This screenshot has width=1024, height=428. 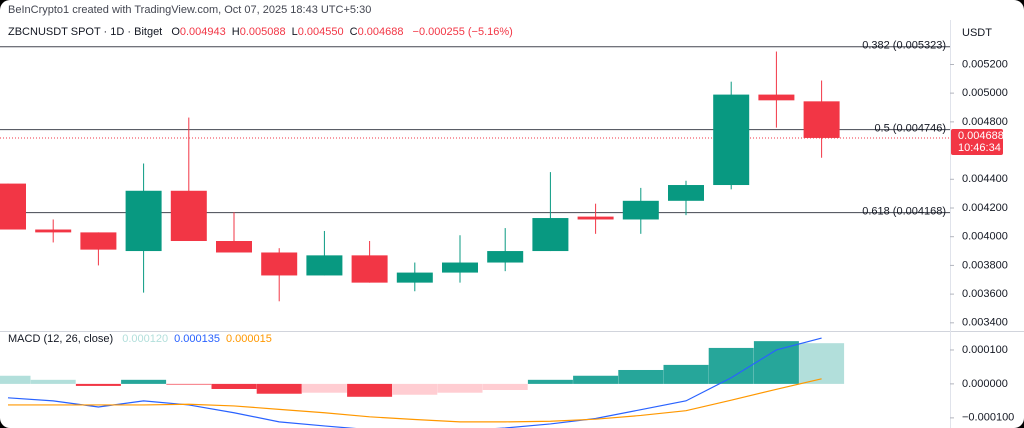 I want to click on last-price-tag, so click(x=977, y=141).